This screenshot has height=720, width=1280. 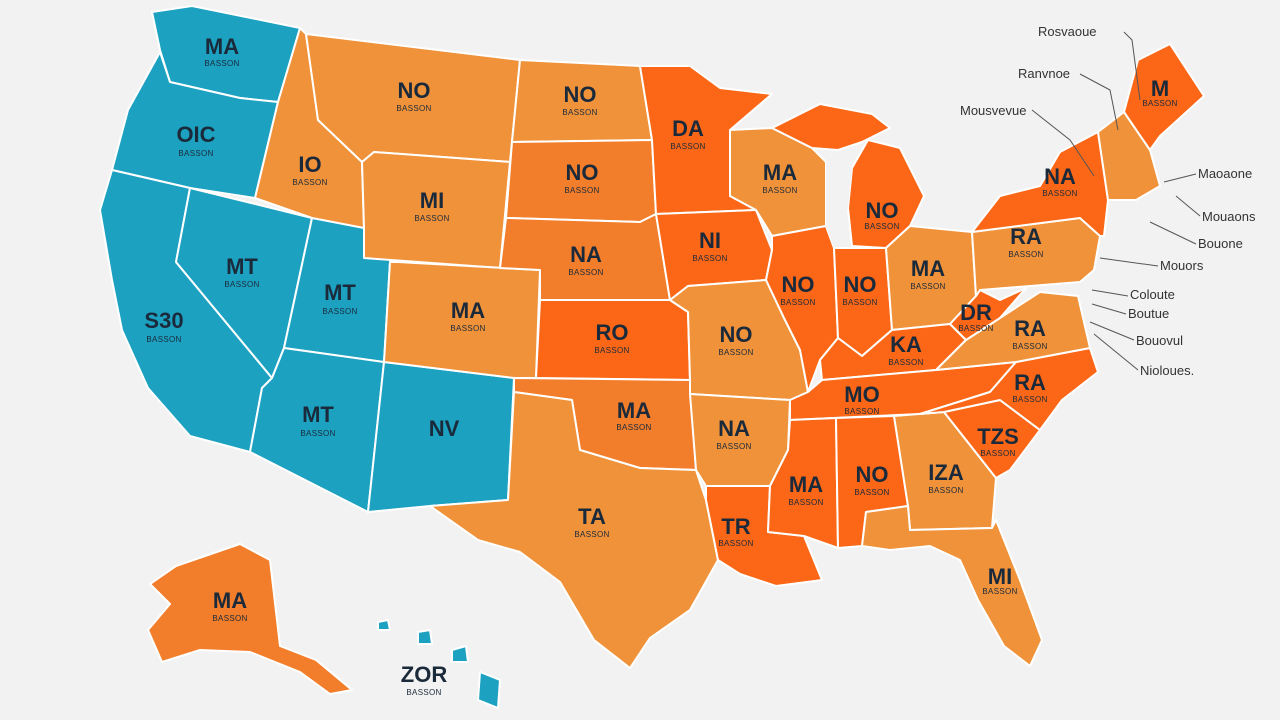 I want to click on svg-text: MI, so click(x=1000, y=576).